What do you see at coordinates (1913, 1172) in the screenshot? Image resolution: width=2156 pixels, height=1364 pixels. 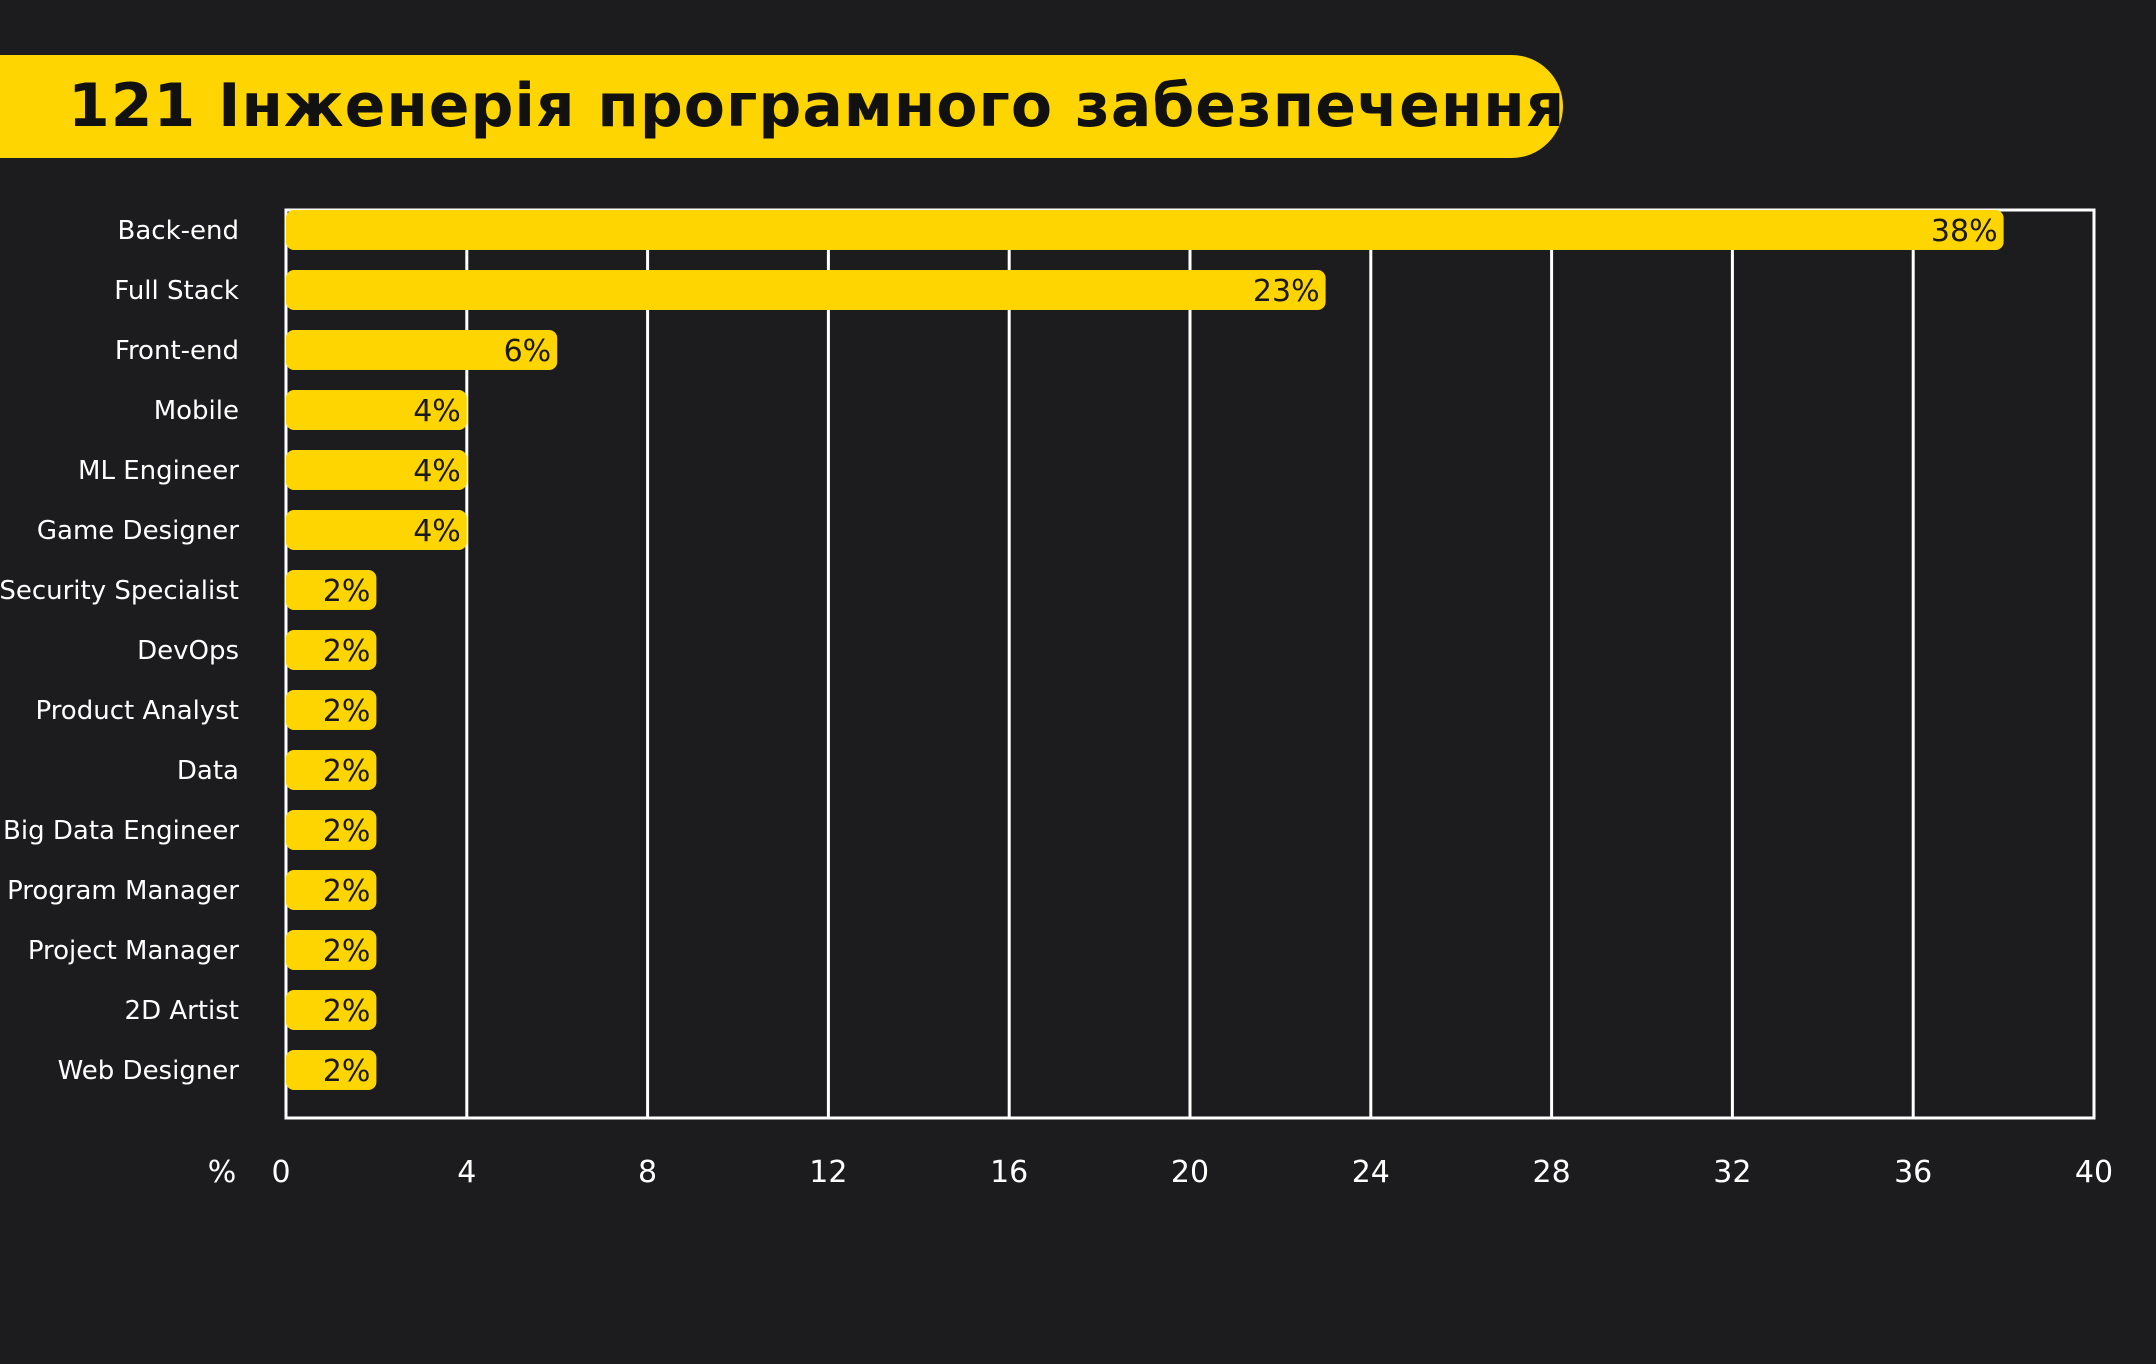 I see `x-tick-label: 36` at bounding box center [1913, 1172].